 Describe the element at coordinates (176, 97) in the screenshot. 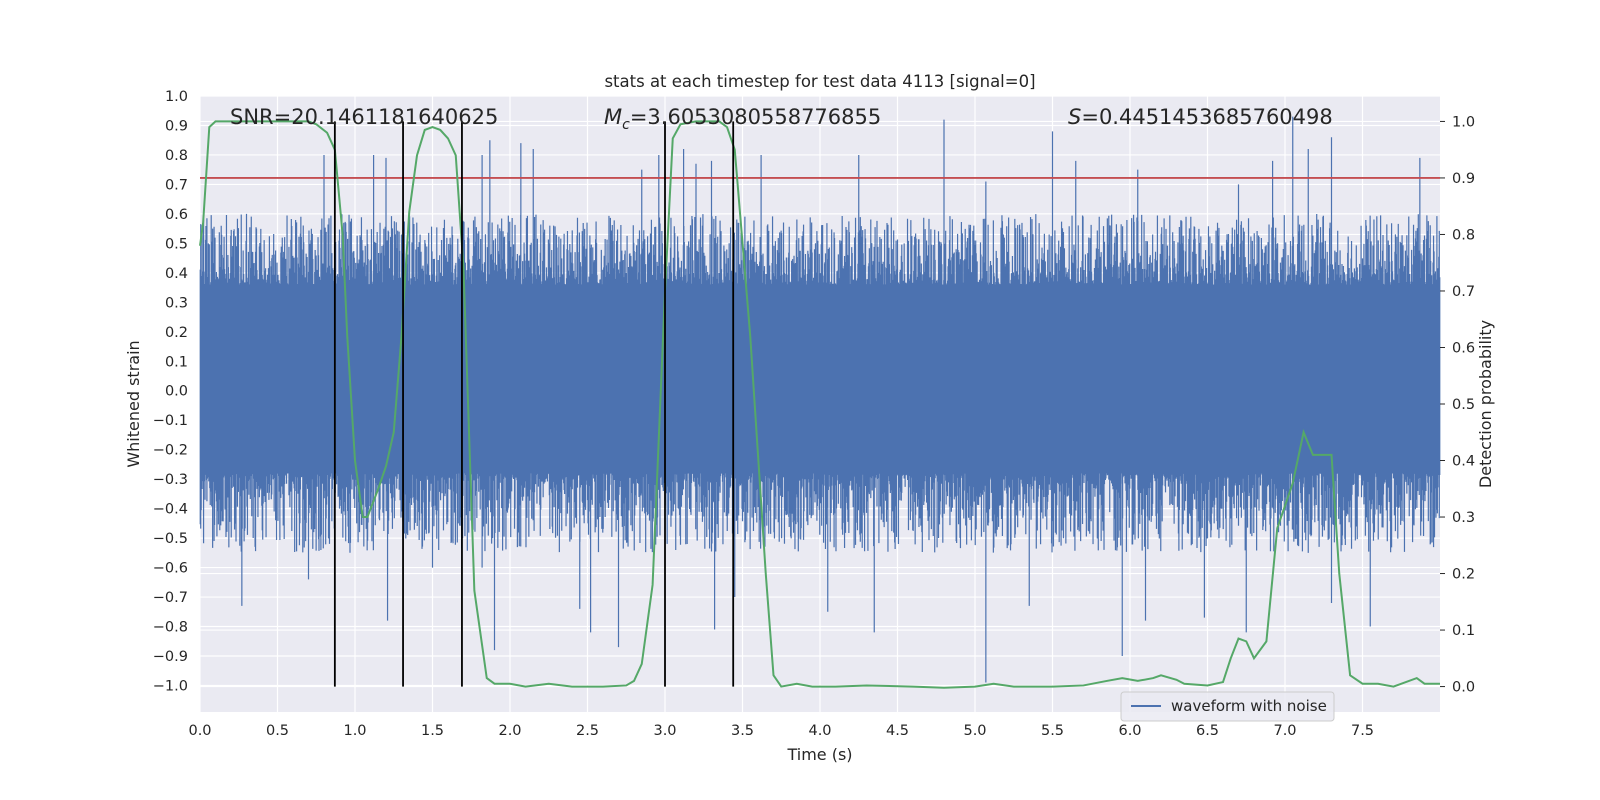

I see `y-tick-label: 1.0` at that location.